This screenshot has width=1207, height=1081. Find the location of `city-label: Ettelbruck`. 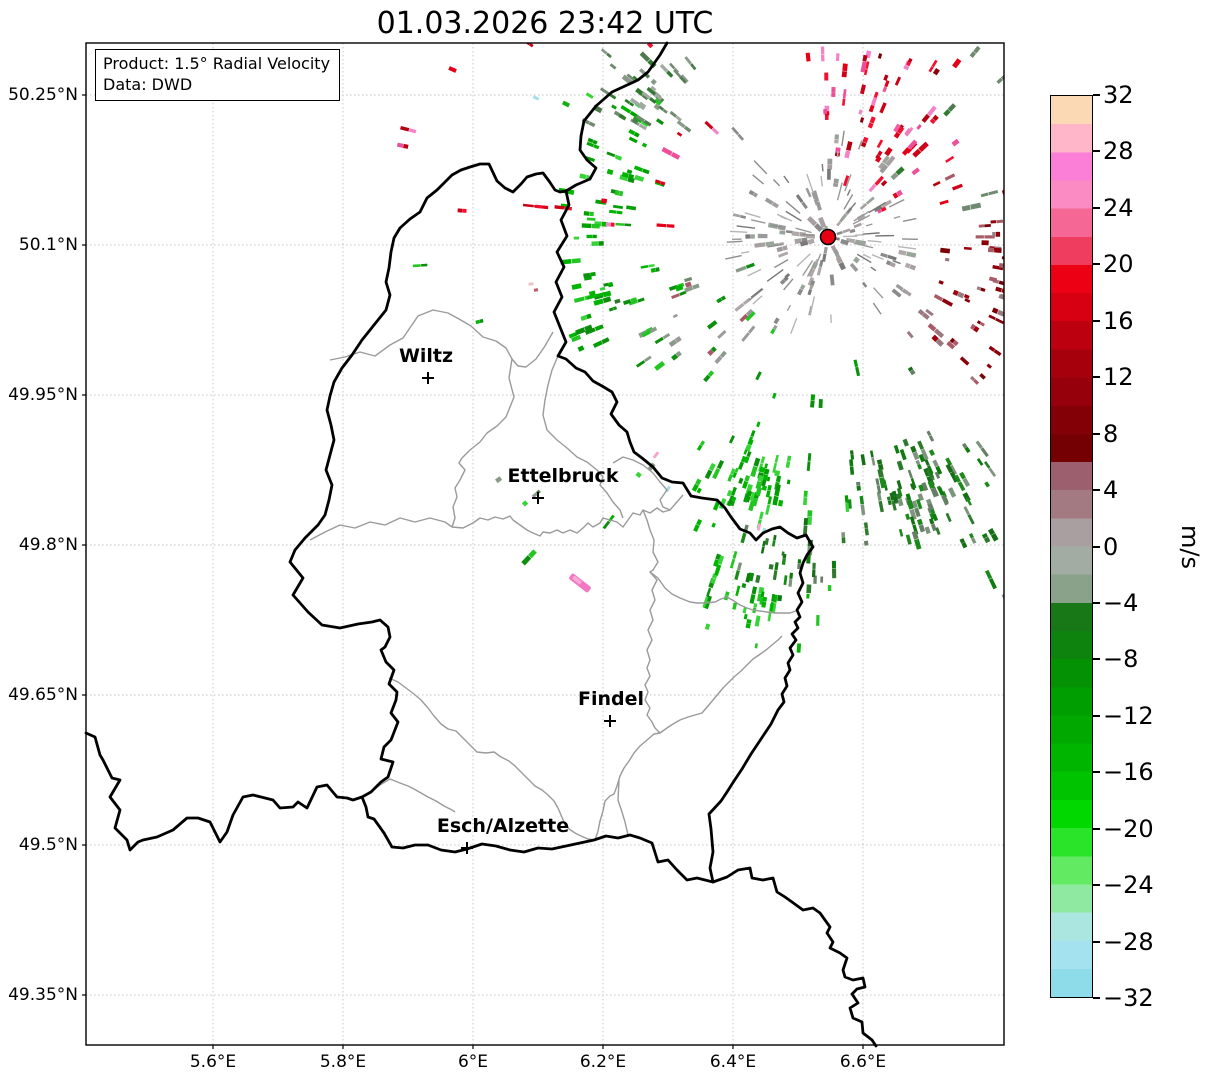

city-label: Ettelbruck is located at coordinates (563, 476).